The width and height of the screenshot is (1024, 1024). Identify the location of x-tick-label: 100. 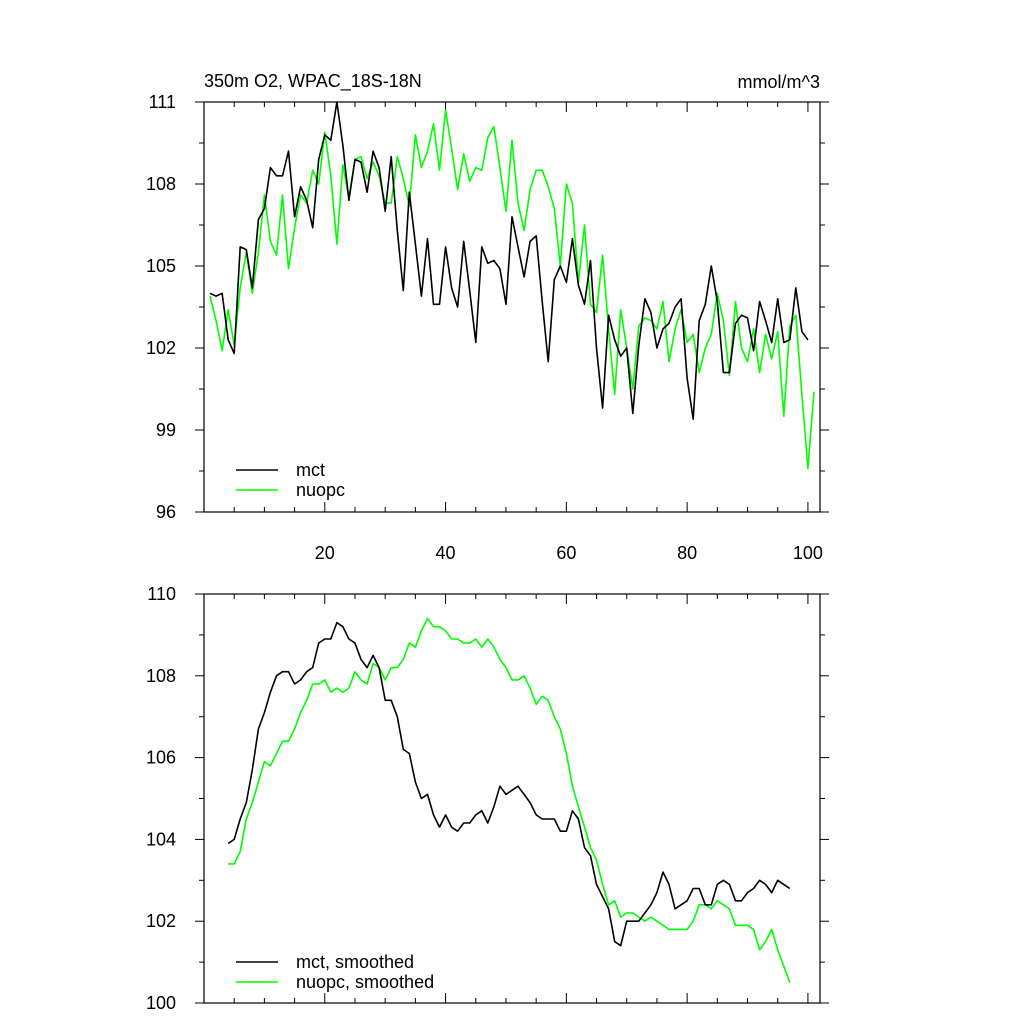
(808, 553).